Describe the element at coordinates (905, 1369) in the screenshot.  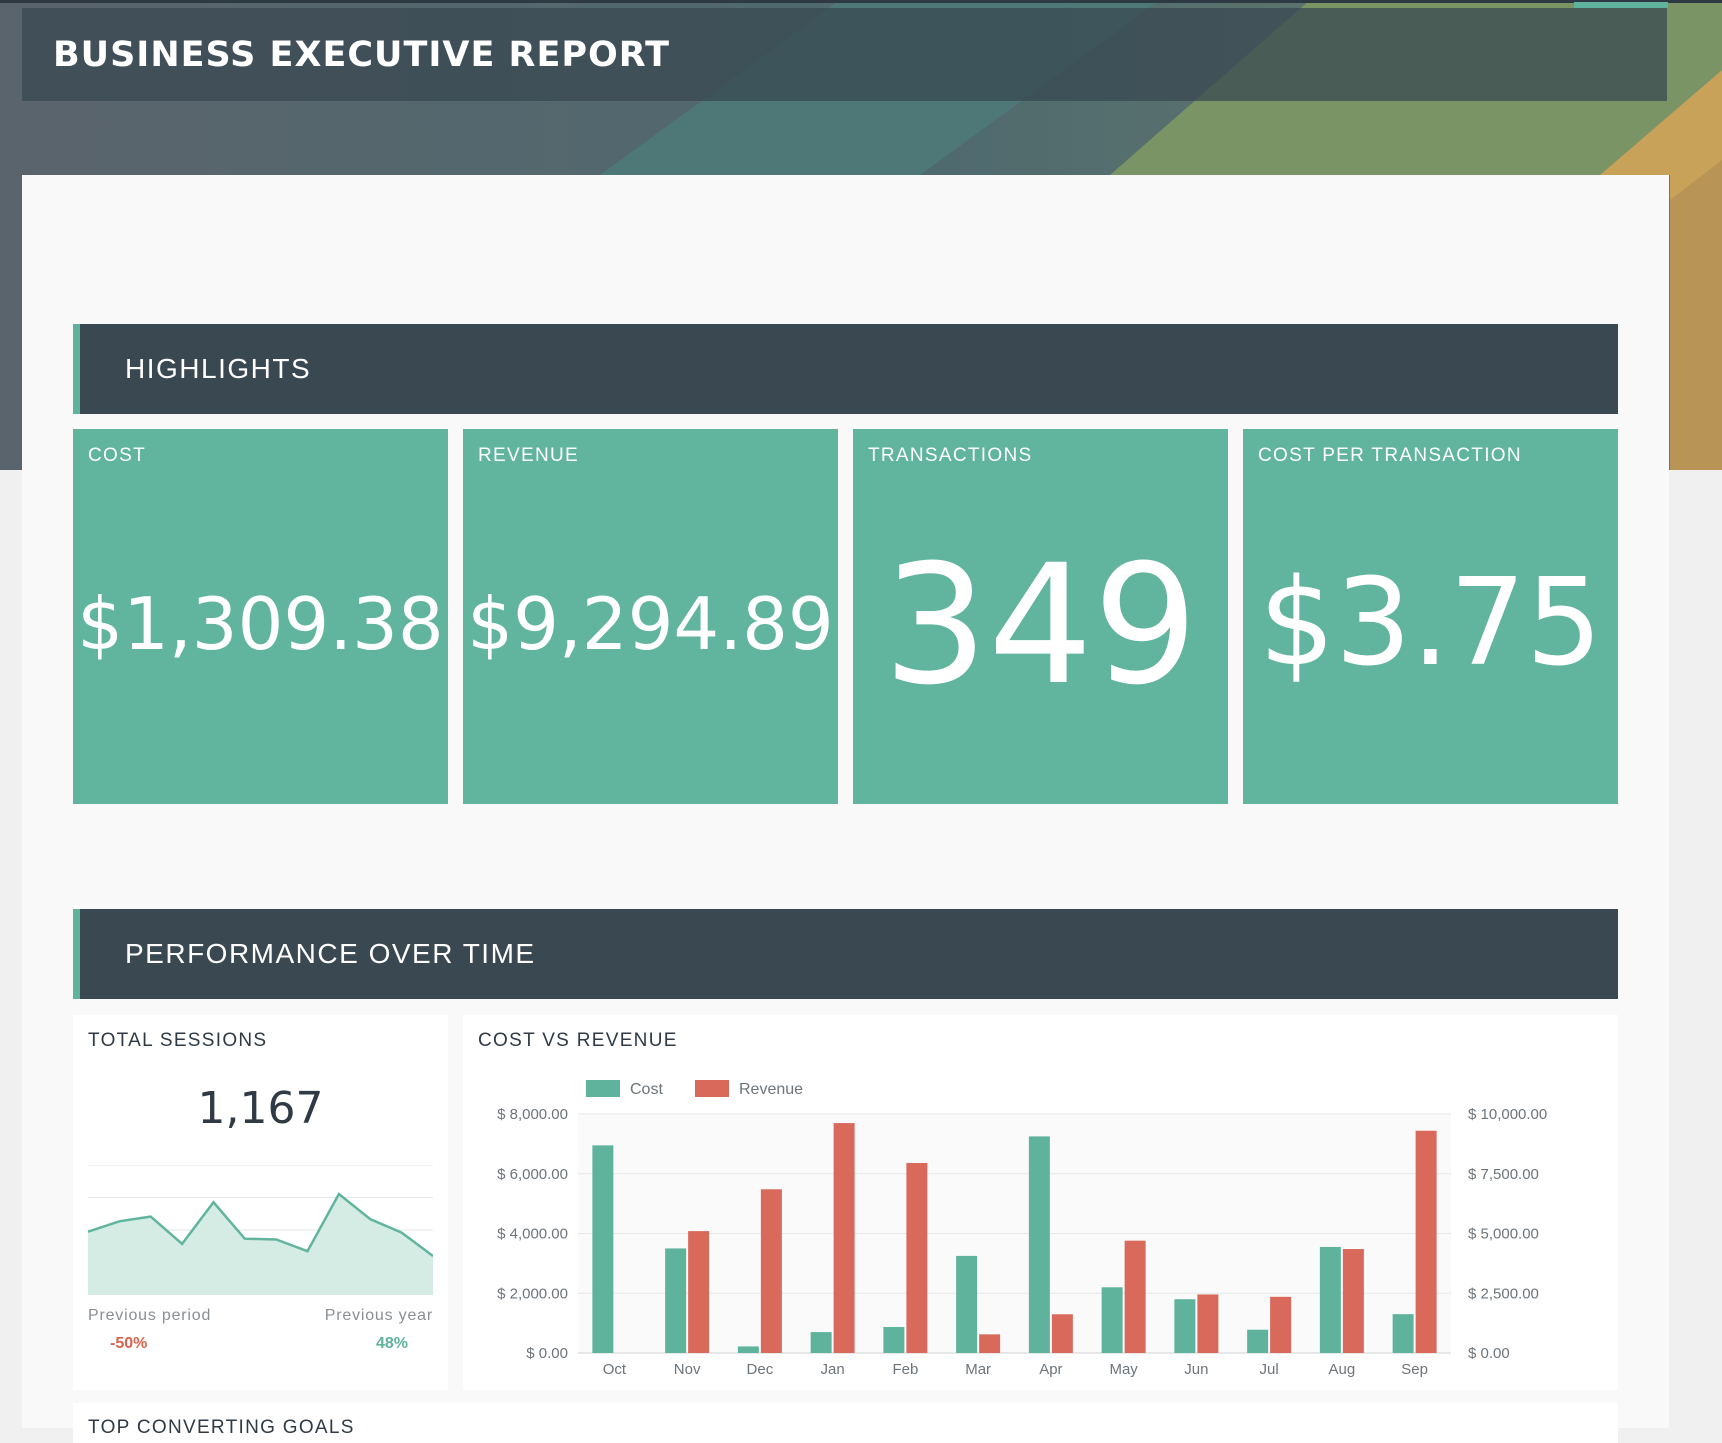
I see `x-axis-tick-label: Feb` at that location.